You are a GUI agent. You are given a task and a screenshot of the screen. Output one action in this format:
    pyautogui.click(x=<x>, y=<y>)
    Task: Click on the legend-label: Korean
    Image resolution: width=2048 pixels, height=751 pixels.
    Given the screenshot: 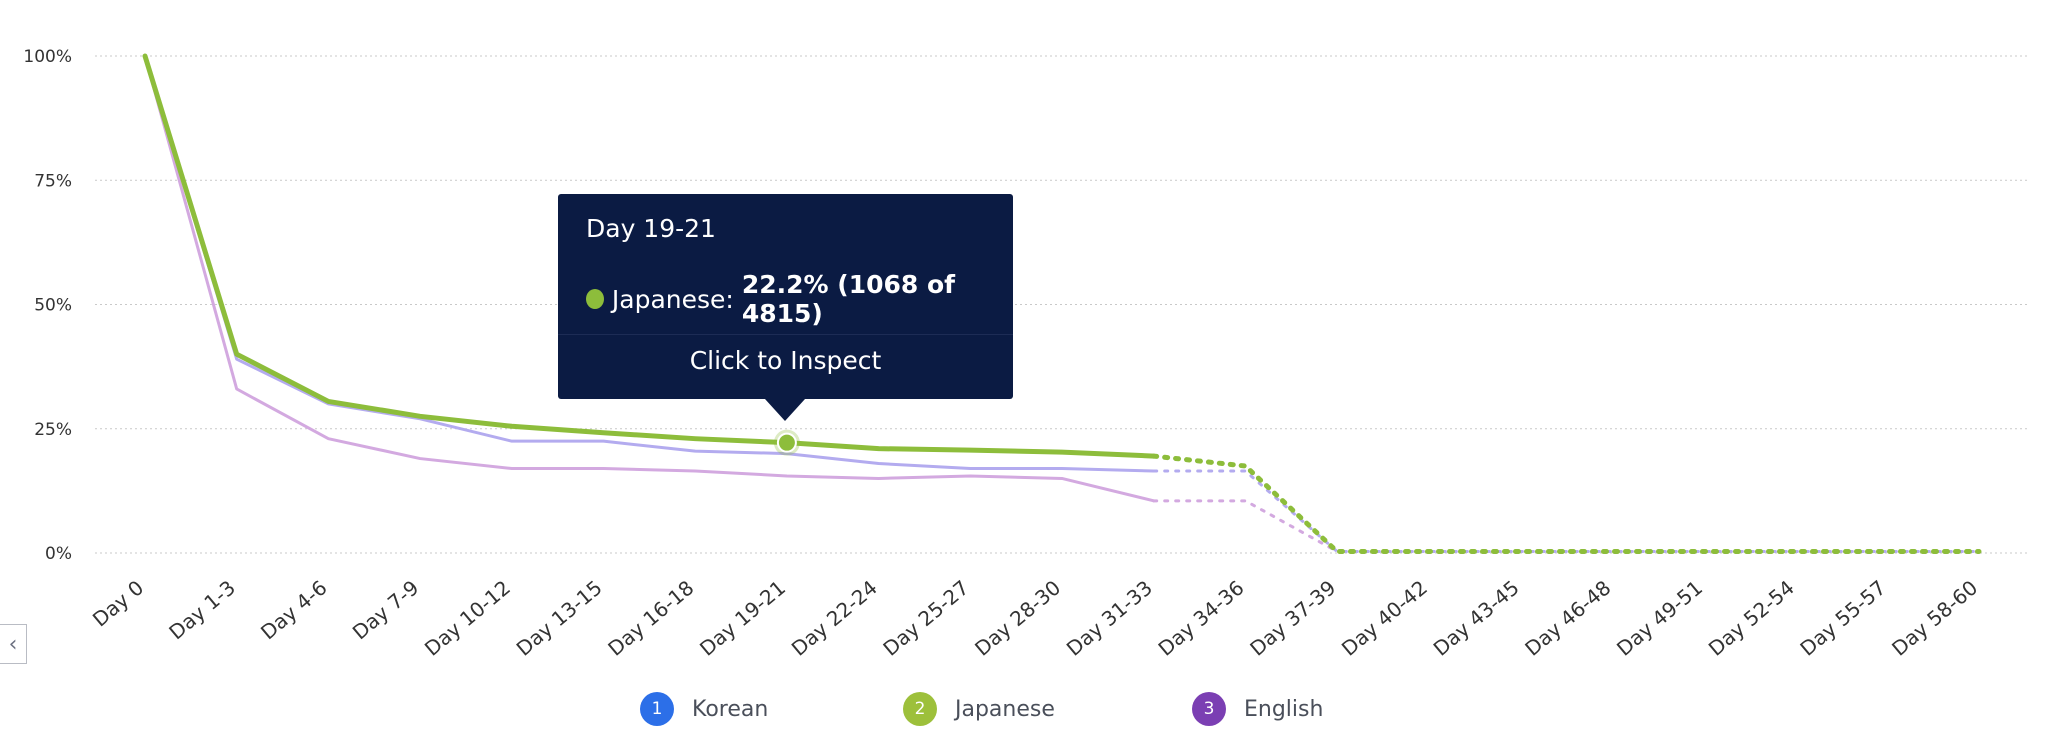 What is the action you would take?
    pyautogui.click(x=730, y=709)
    